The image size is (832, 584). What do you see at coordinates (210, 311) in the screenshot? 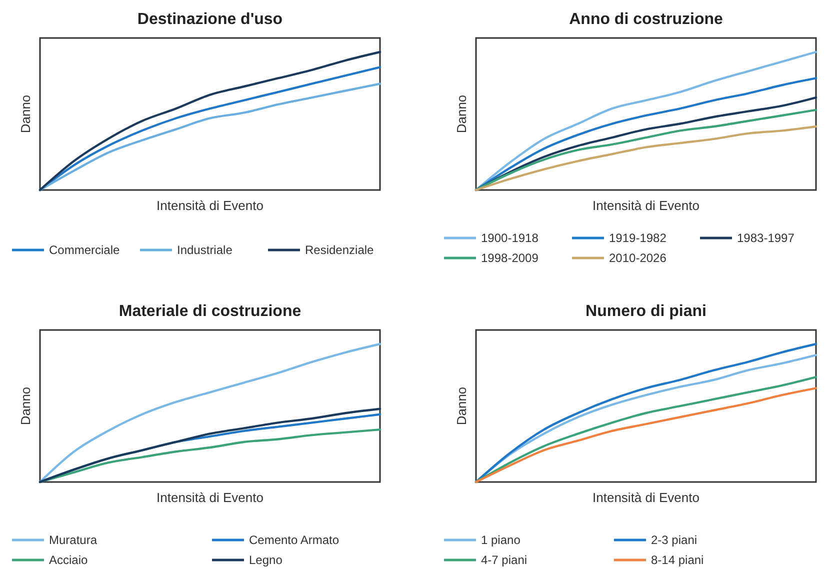
I see `chart-title: Materiale di costruzione` at bounding box center [210, 311].